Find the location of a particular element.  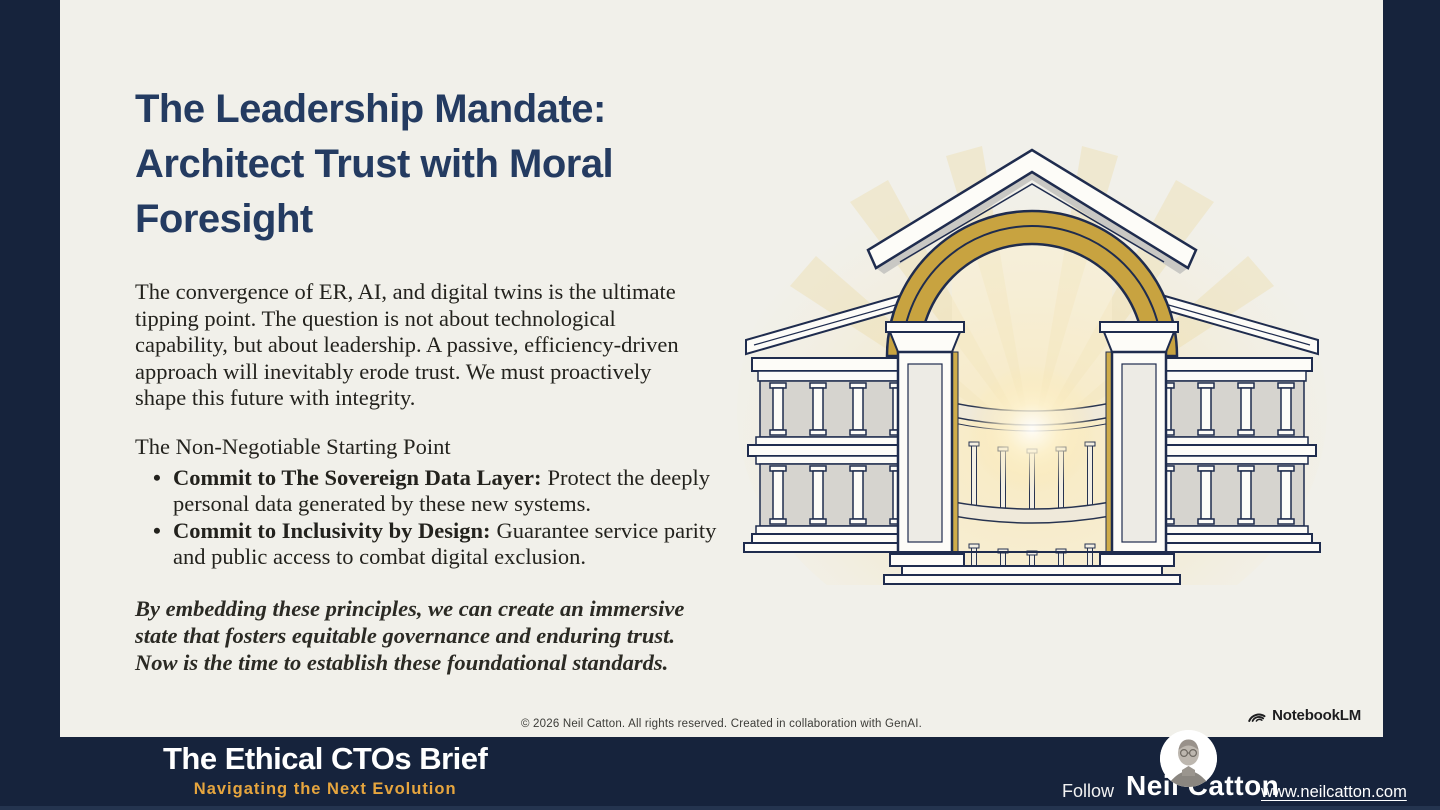

list-heading: The Non-Negotiable Starting Point is located at coordinates (293, 446).